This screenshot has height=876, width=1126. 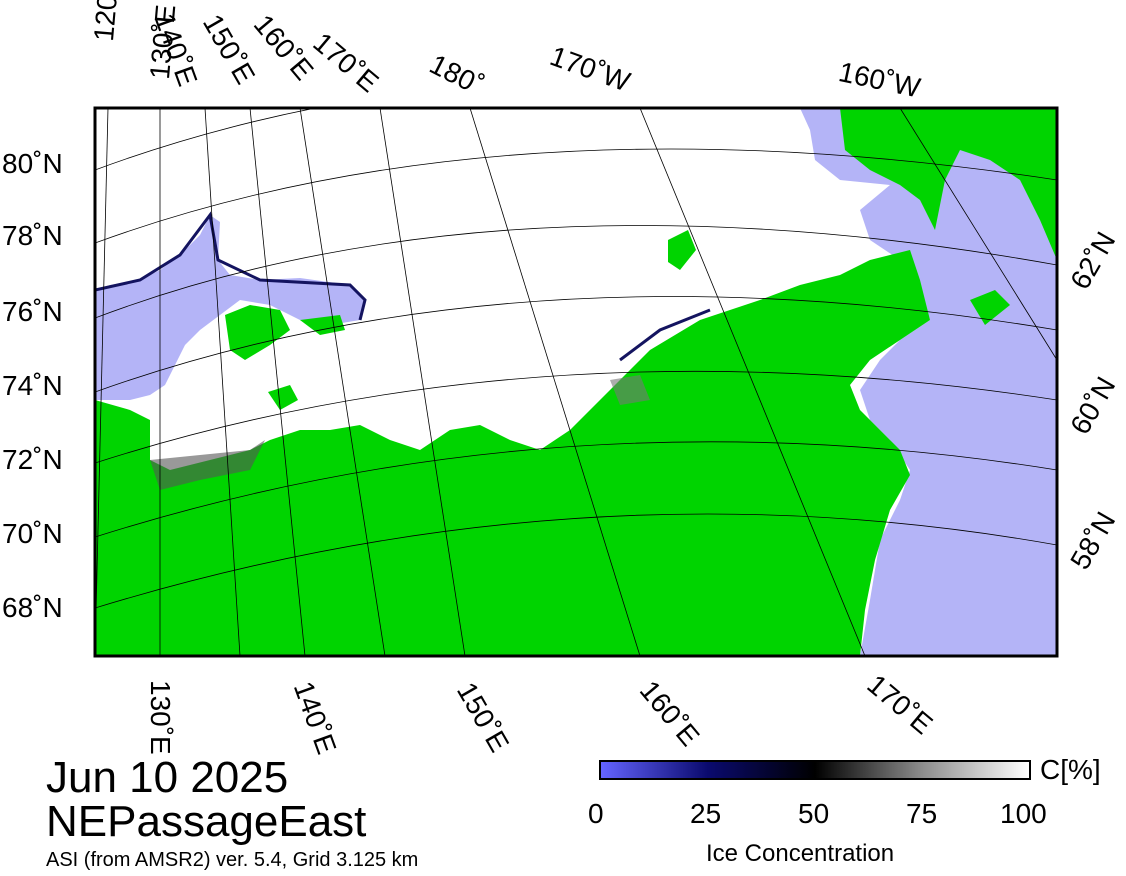 I want to click on colorbar-tick: 0, so click(x=596, y=813).